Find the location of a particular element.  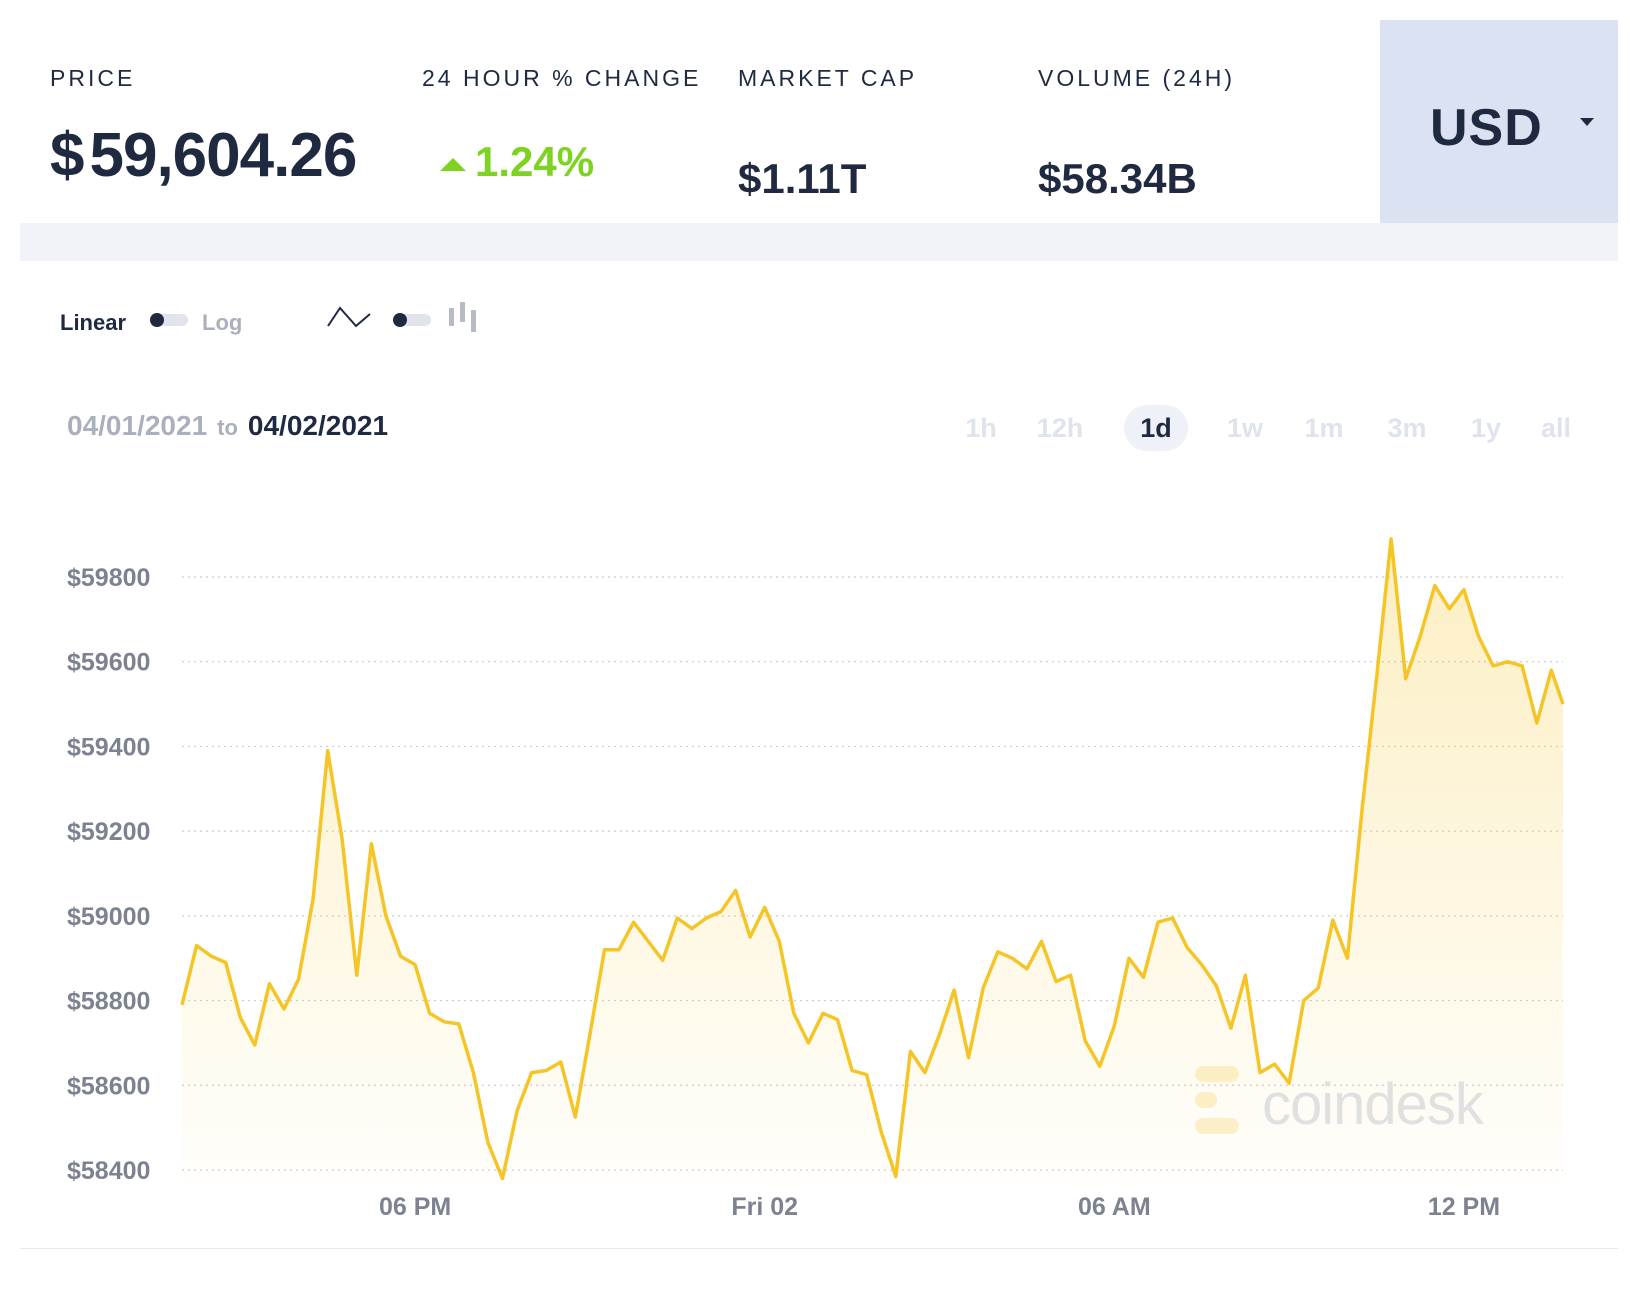

price-value: $59,604.26 is located at coordinates (203, 155).